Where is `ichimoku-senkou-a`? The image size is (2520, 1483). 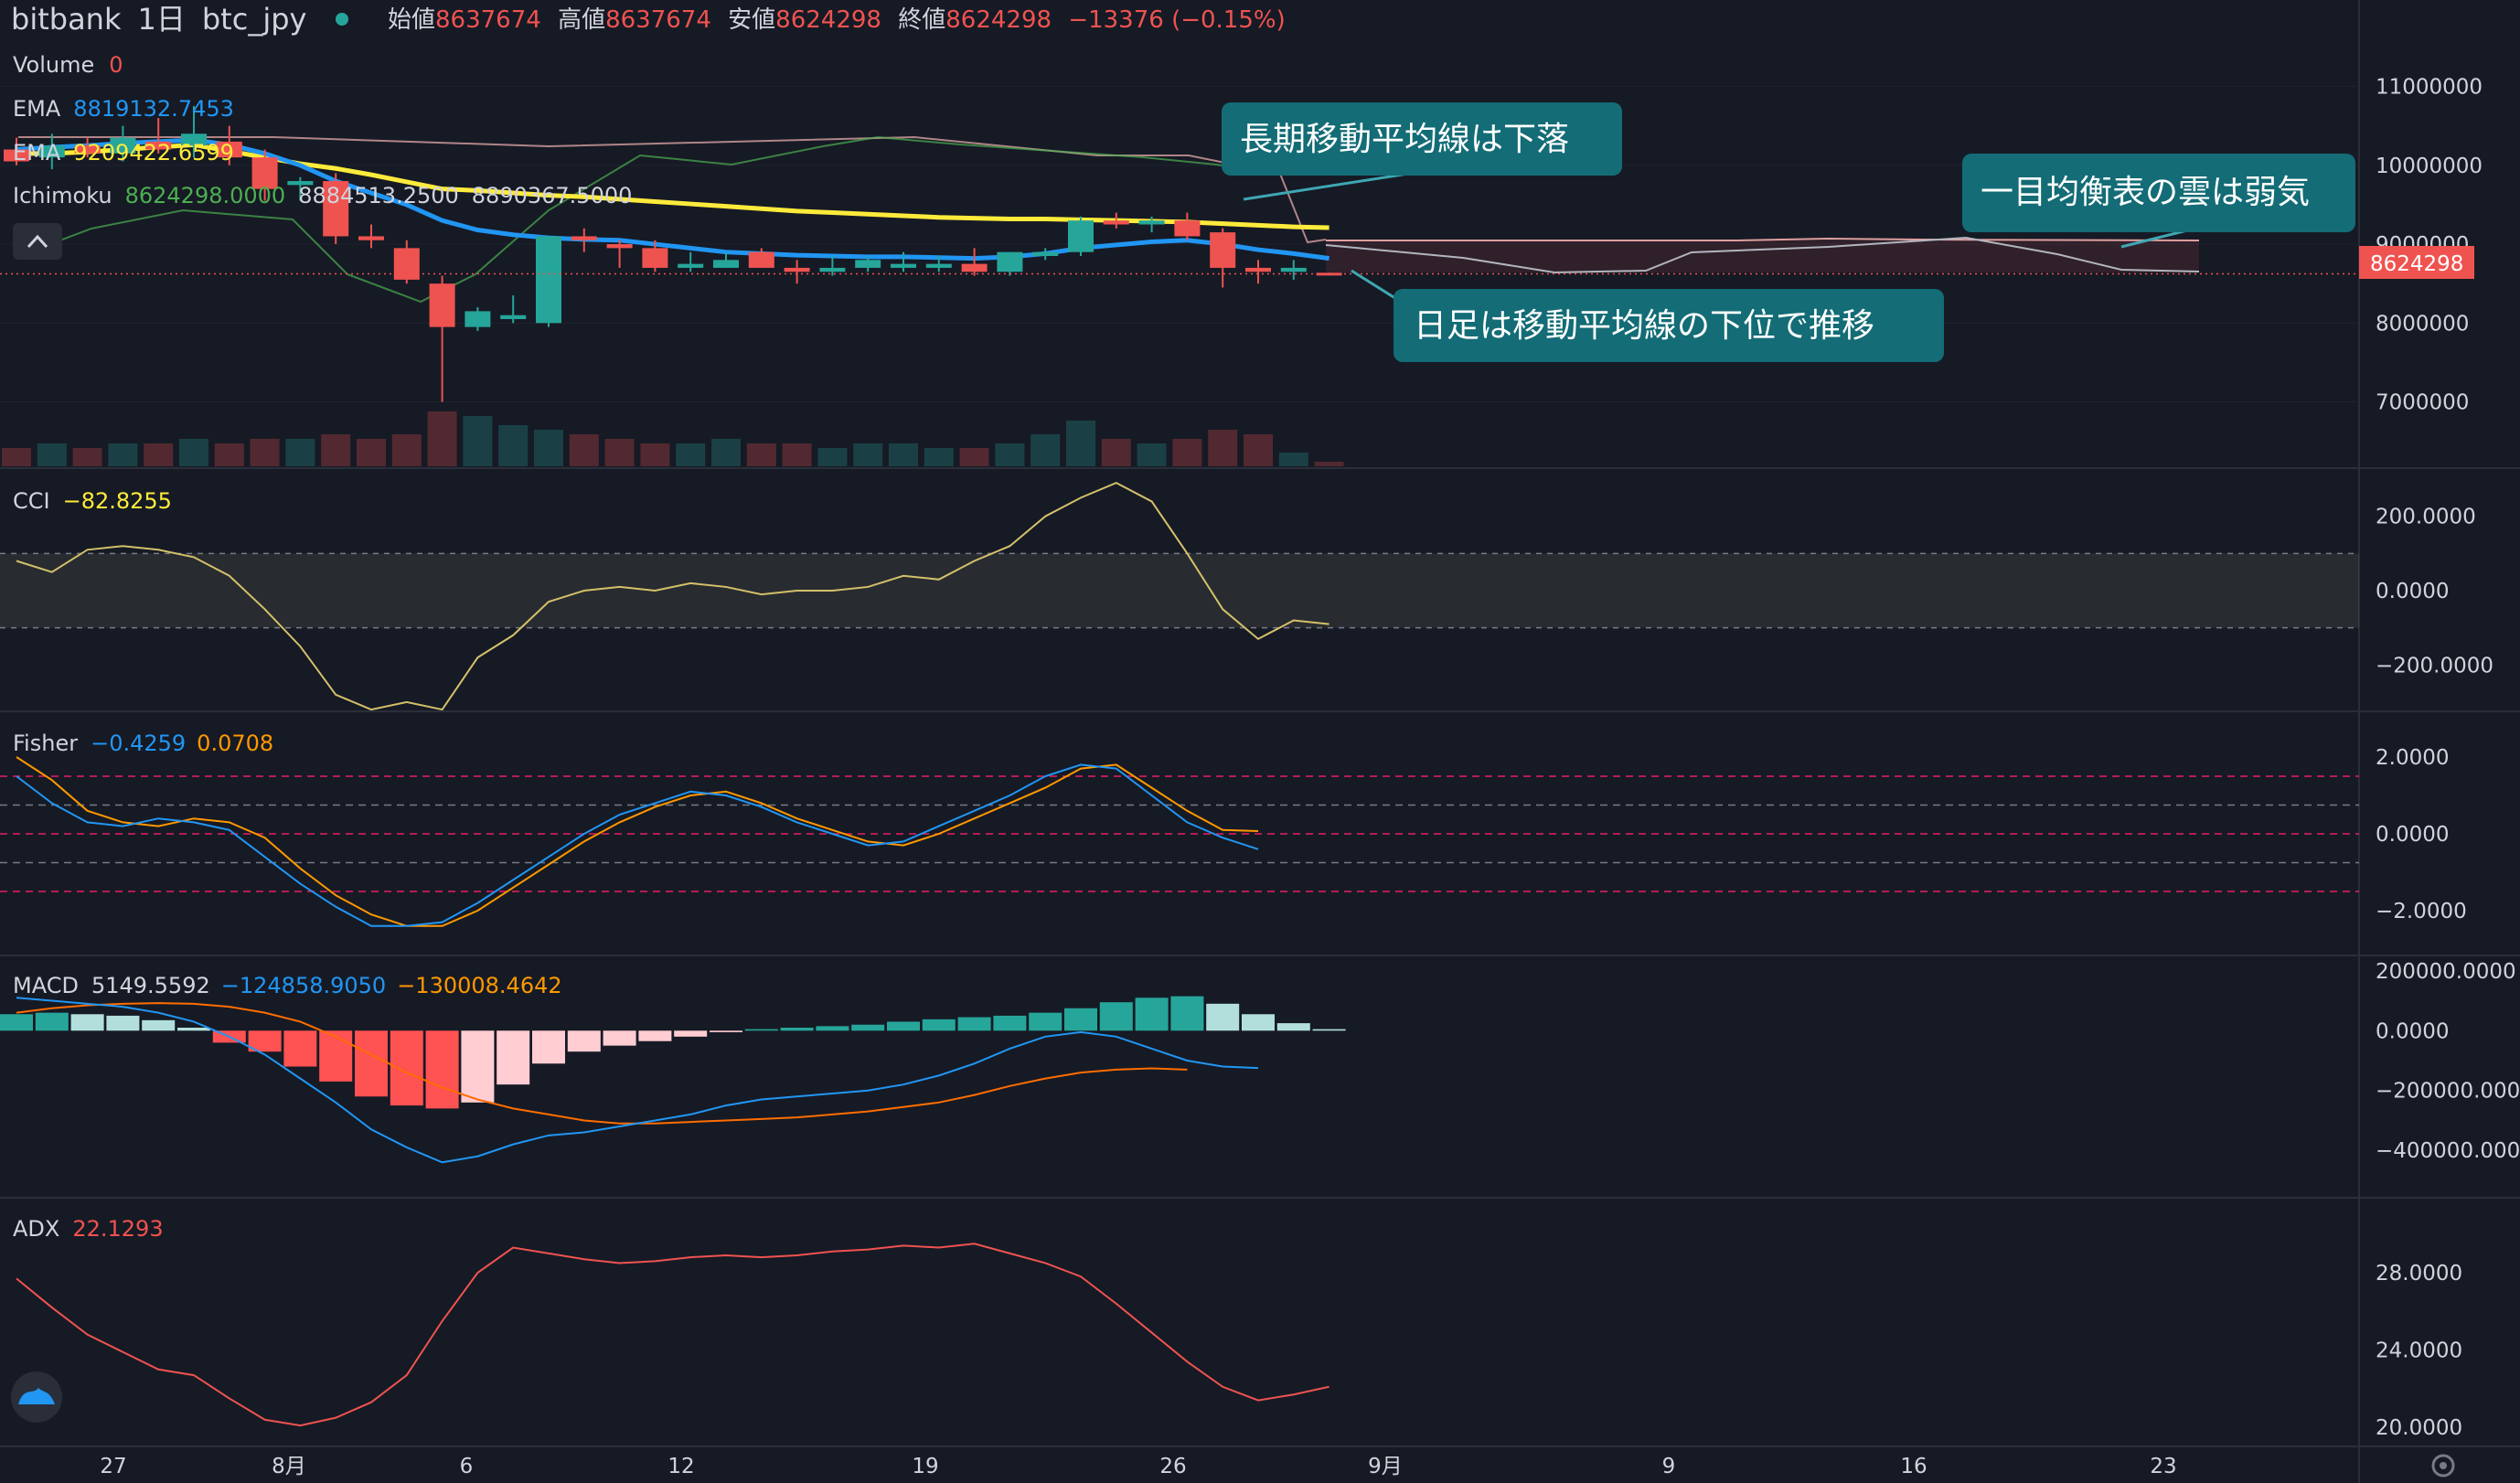
ichimoku-senkou-a is located at coordinates (1763, 239).